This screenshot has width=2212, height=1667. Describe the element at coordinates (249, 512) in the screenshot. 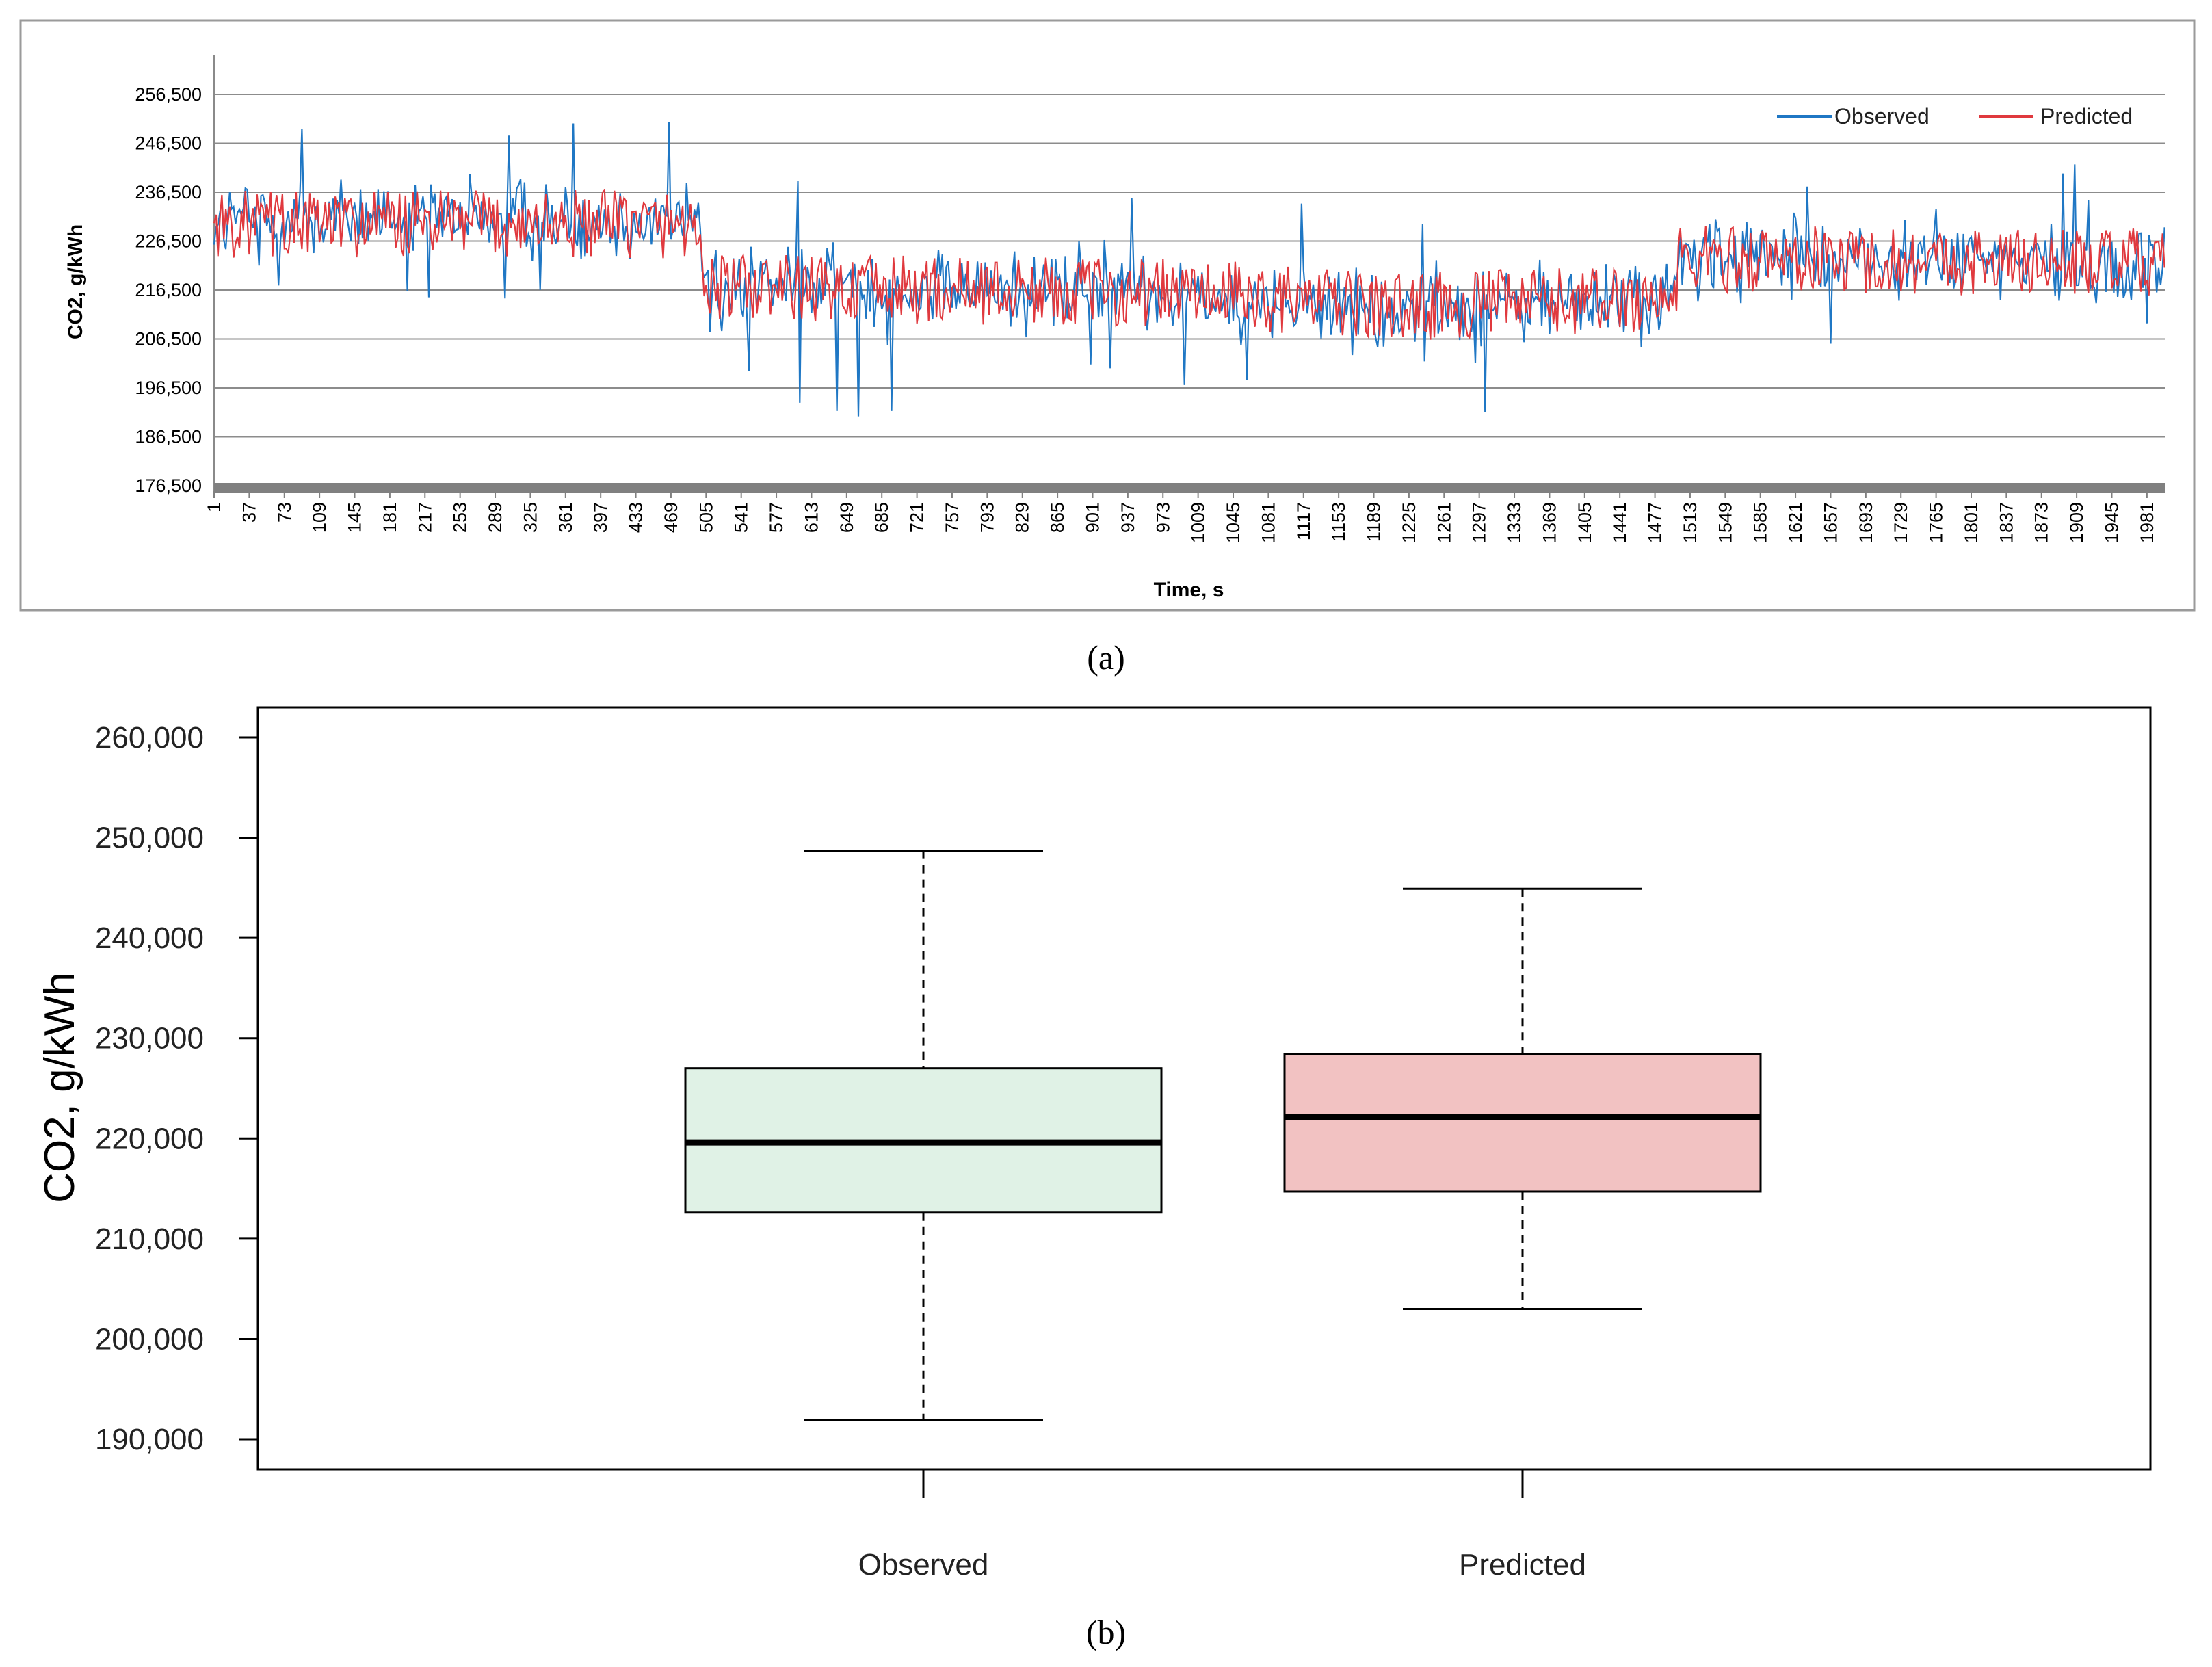

I see `panel-a-x-tick-label: 37` at that location.